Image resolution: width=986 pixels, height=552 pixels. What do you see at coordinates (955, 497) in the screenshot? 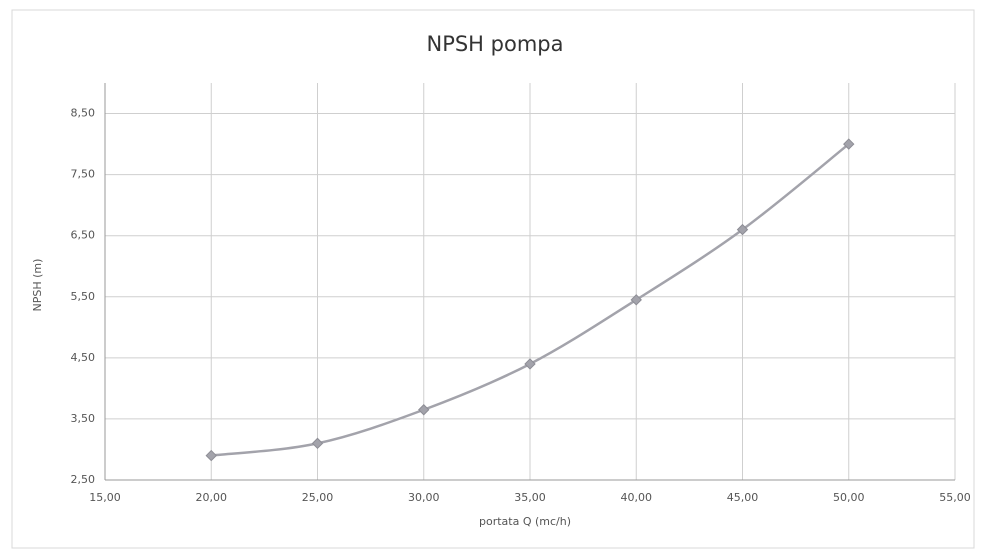
I see `x-tick-label: 55,00` at bounding box center [955, 497].